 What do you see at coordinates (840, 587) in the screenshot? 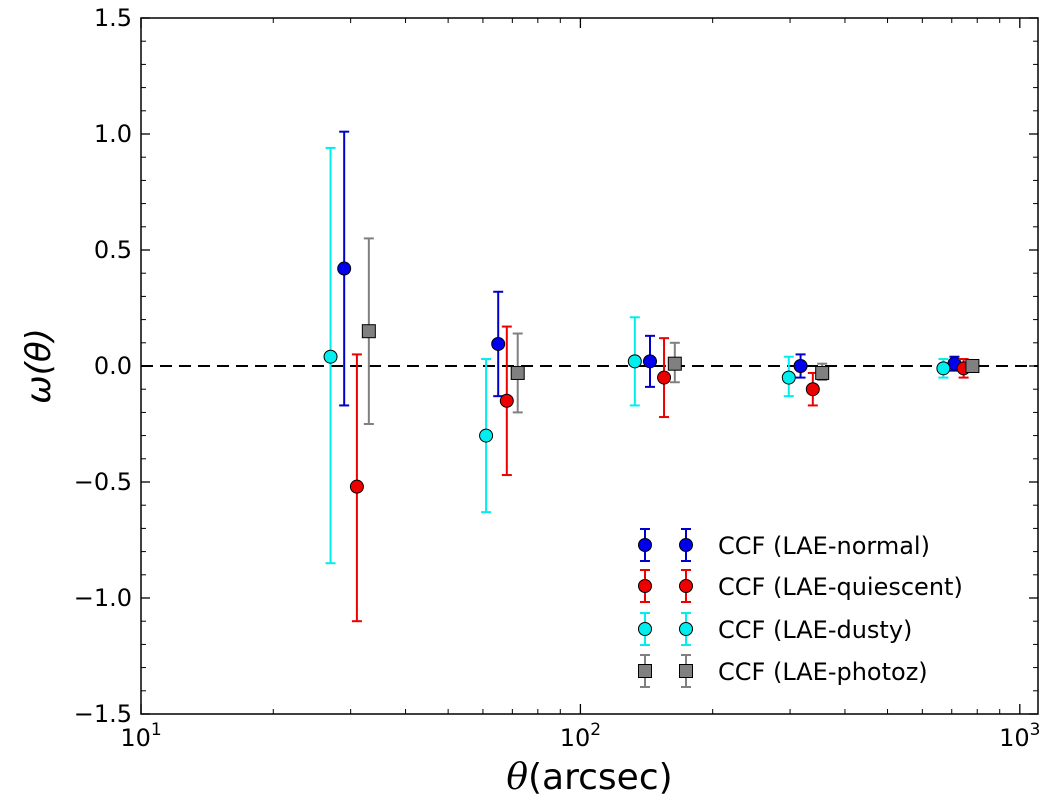
I see `legend-label: CCF (LAE-quiescent)` at bounding box center [840, 587].